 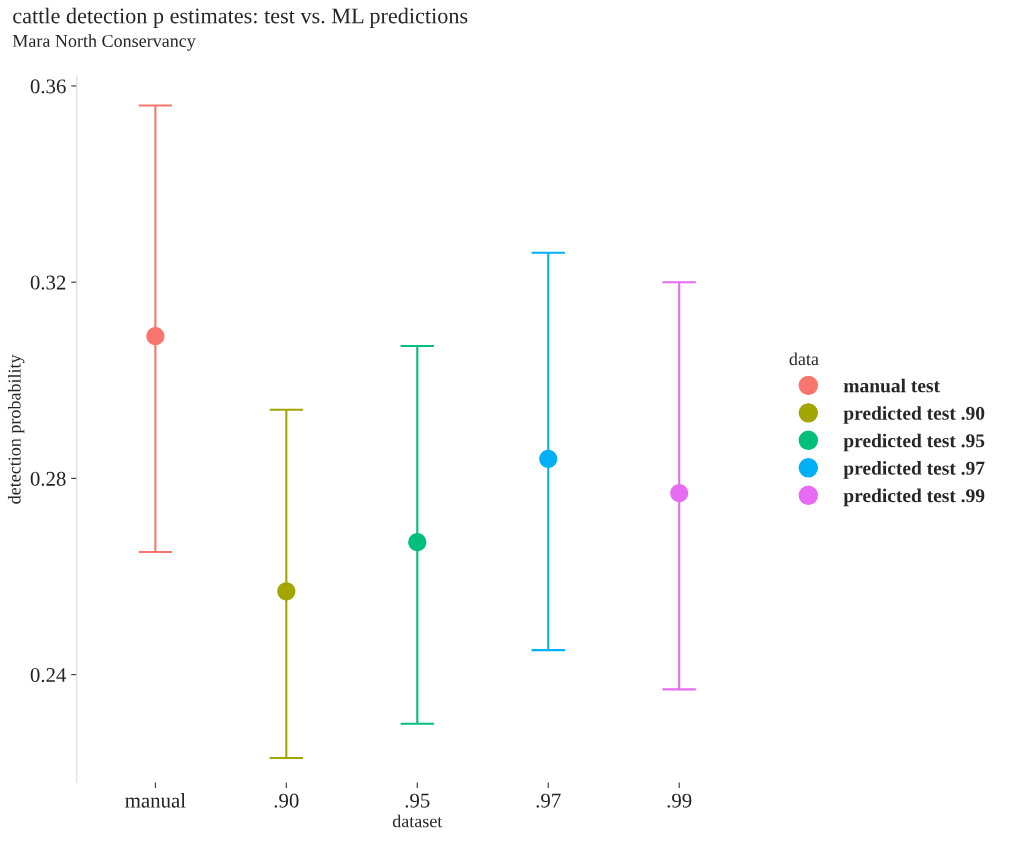 What do you see at coordinates (155, 800) in the screenshot?
I see `x-tick-label: manual` at bounding box center [155, 800].